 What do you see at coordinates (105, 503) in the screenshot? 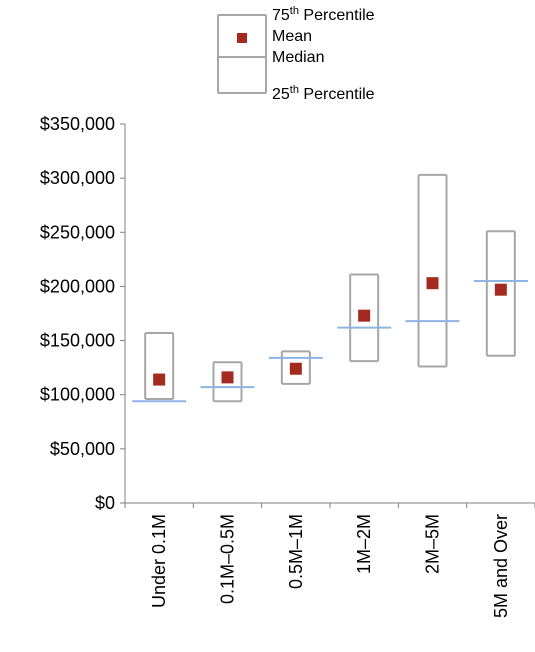
I see `y-tick-label: $0` at bounding box center [105, 503].